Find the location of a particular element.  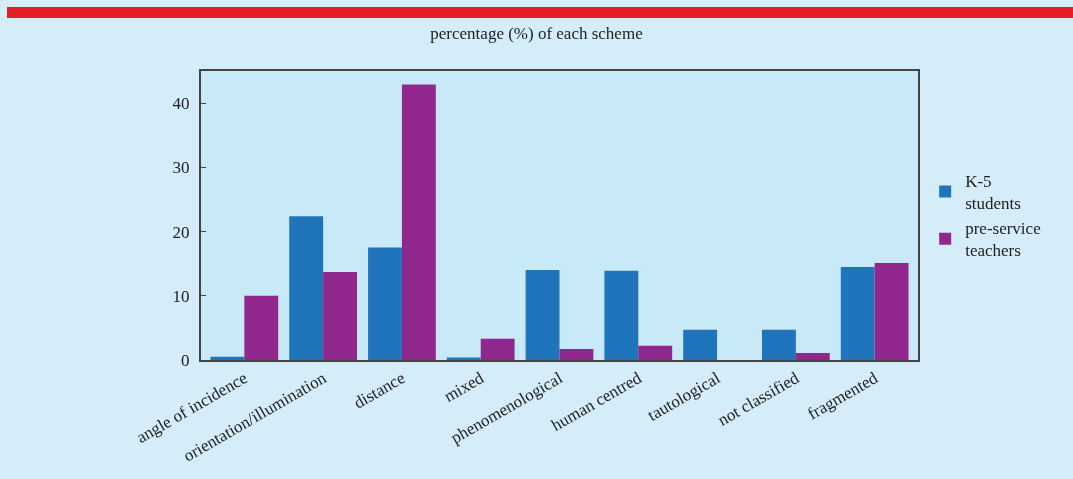

y-tick-label: 0 is located at coordinates (185, 360).